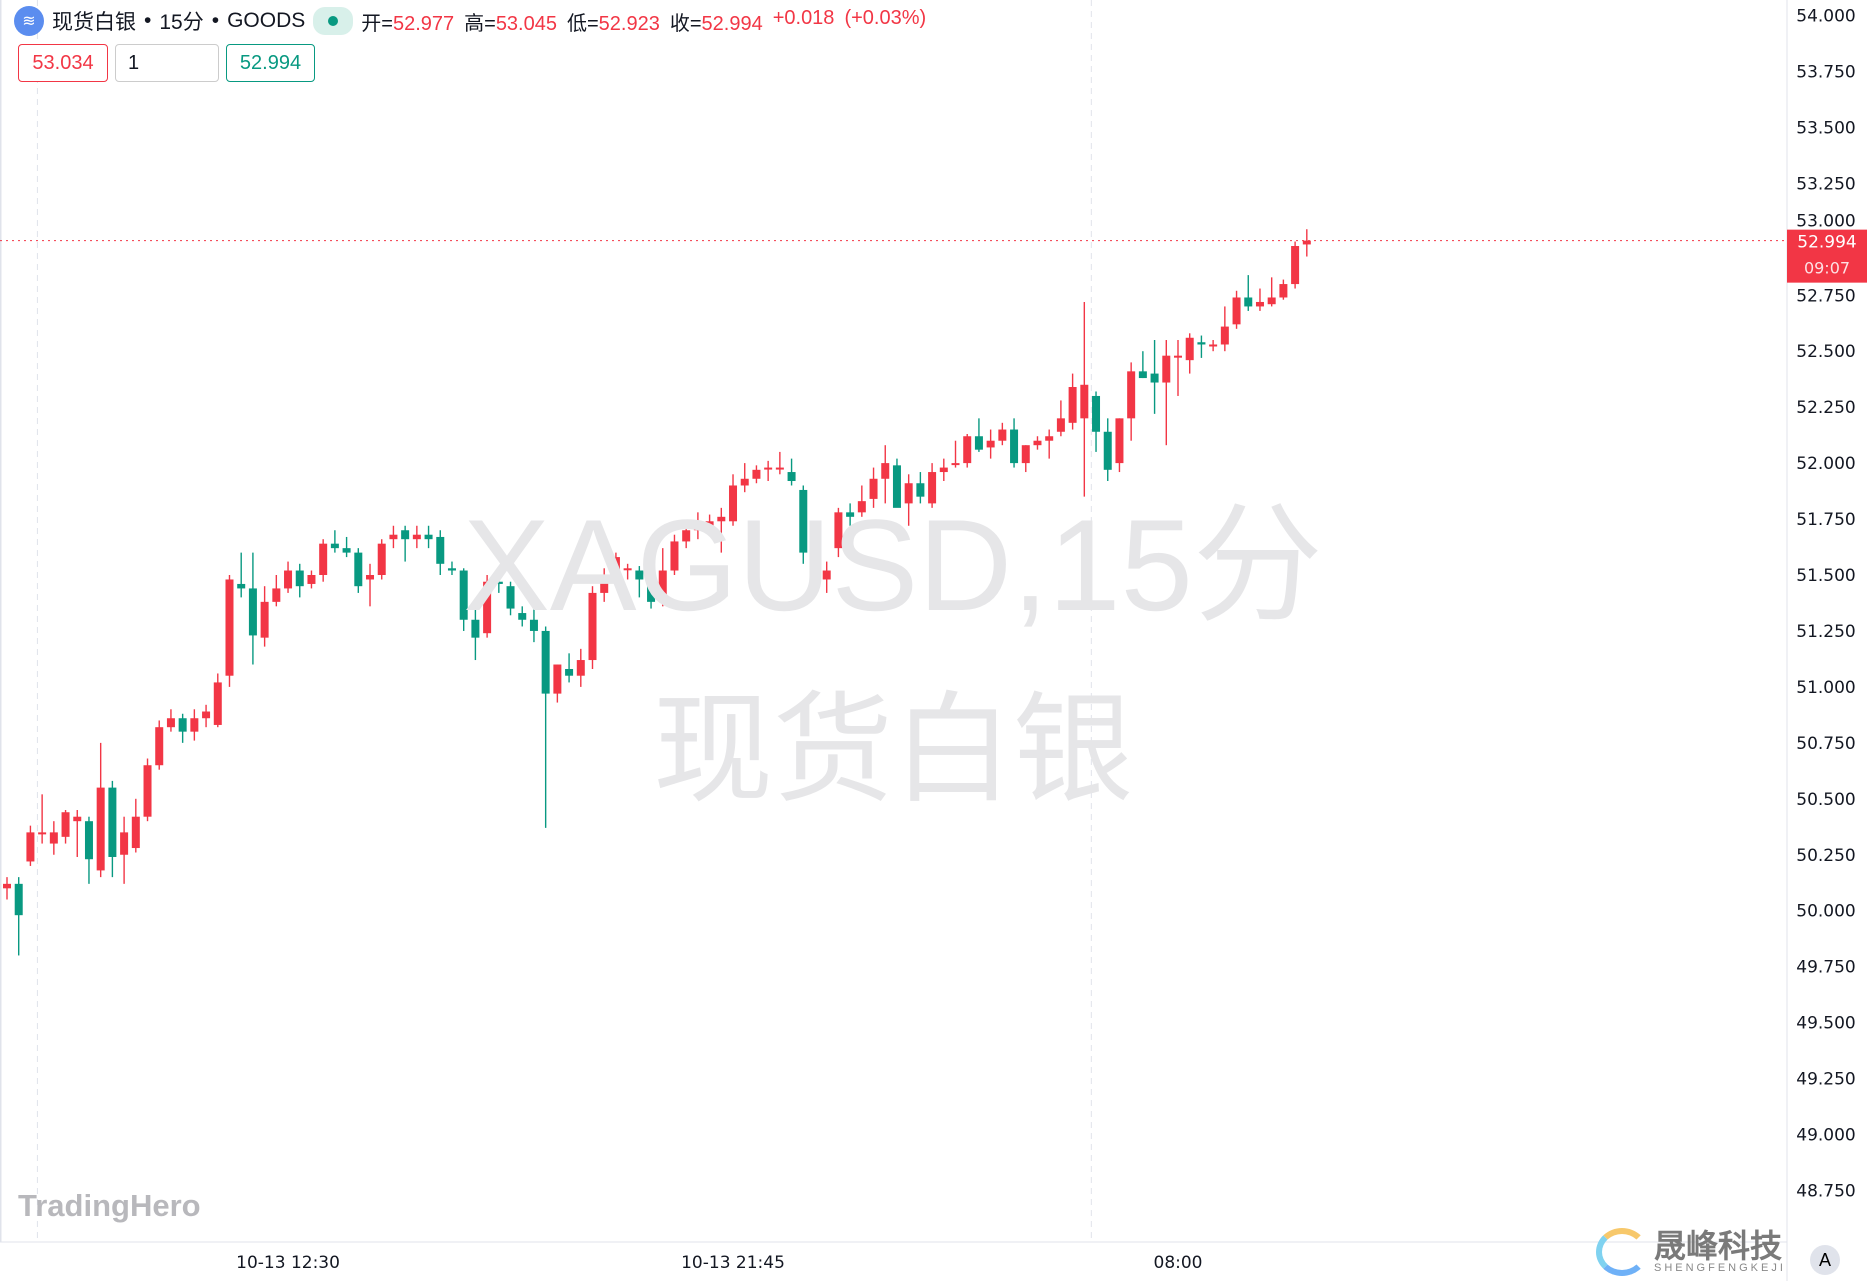  Describe the element at coordinates (1825, 222) in the screenshot. I see `price-tick-label: 53.000` at that location.